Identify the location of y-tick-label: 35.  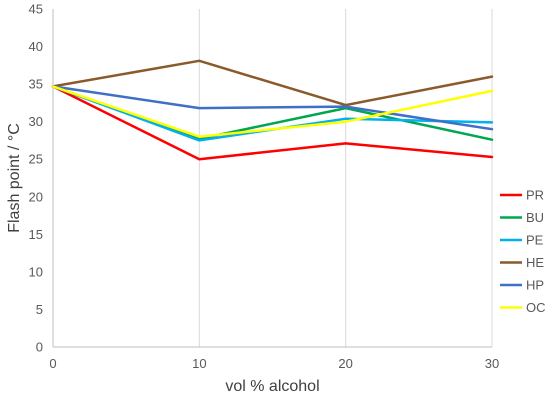
(36, 84).